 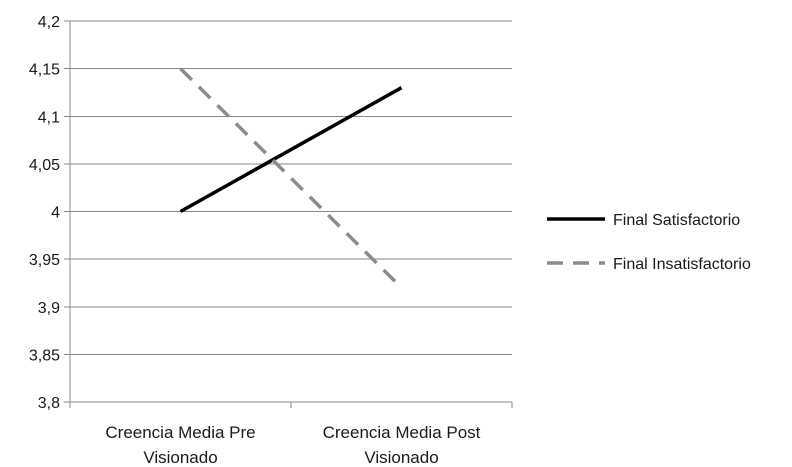 What do you see at coordinates (44, 213) in the screenshot?
I see `y-axis-tick-labels: 3,8 3,85 3,9 3,95 4 4,05 4,1 4,15 4,2` at bounding box center [44, 213].